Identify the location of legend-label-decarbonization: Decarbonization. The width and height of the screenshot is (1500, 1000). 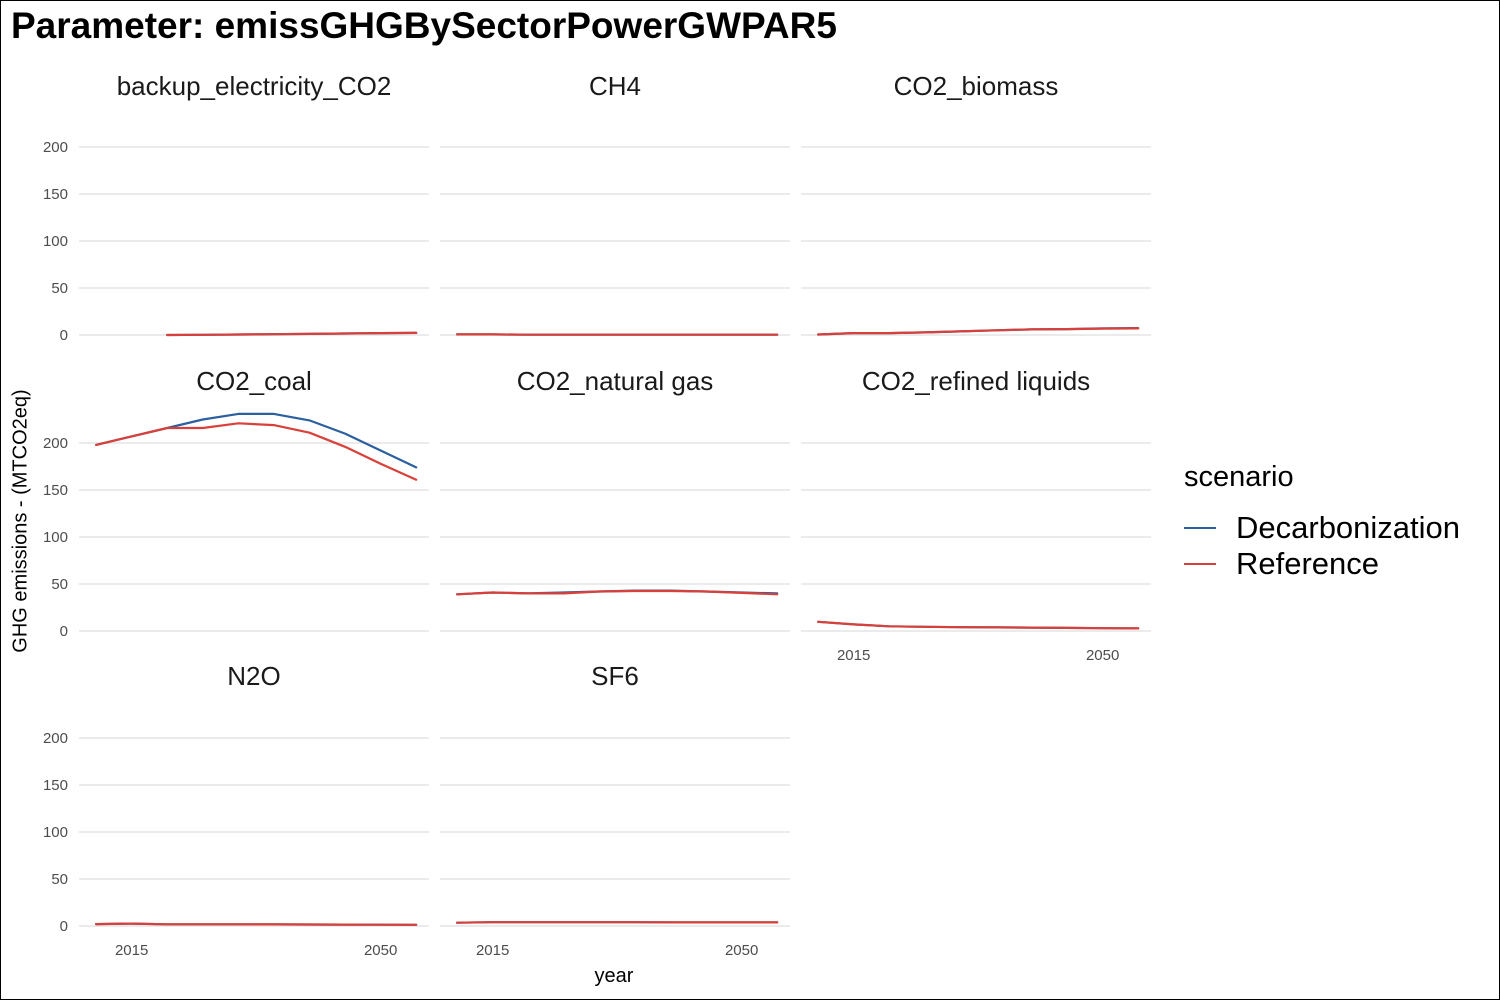
(1348, 527).